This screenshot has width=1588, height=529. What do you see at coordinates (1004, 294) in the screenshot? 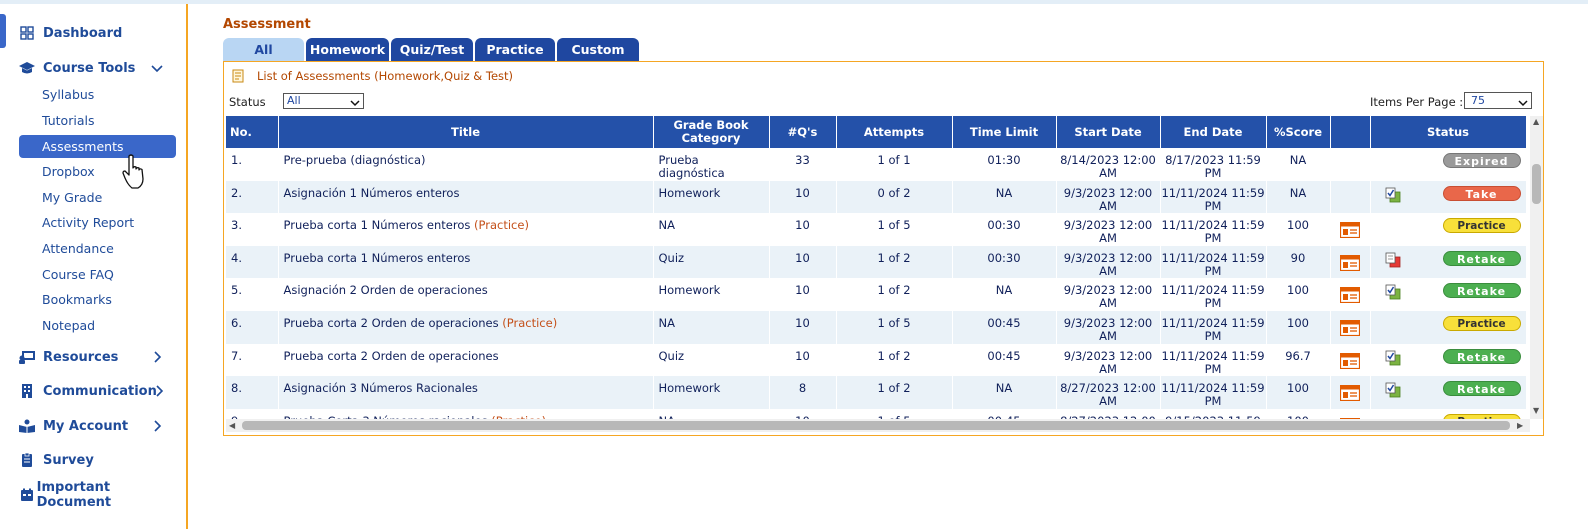
I see `cell-time-limit: NA` at bounding box center [1004, 294].